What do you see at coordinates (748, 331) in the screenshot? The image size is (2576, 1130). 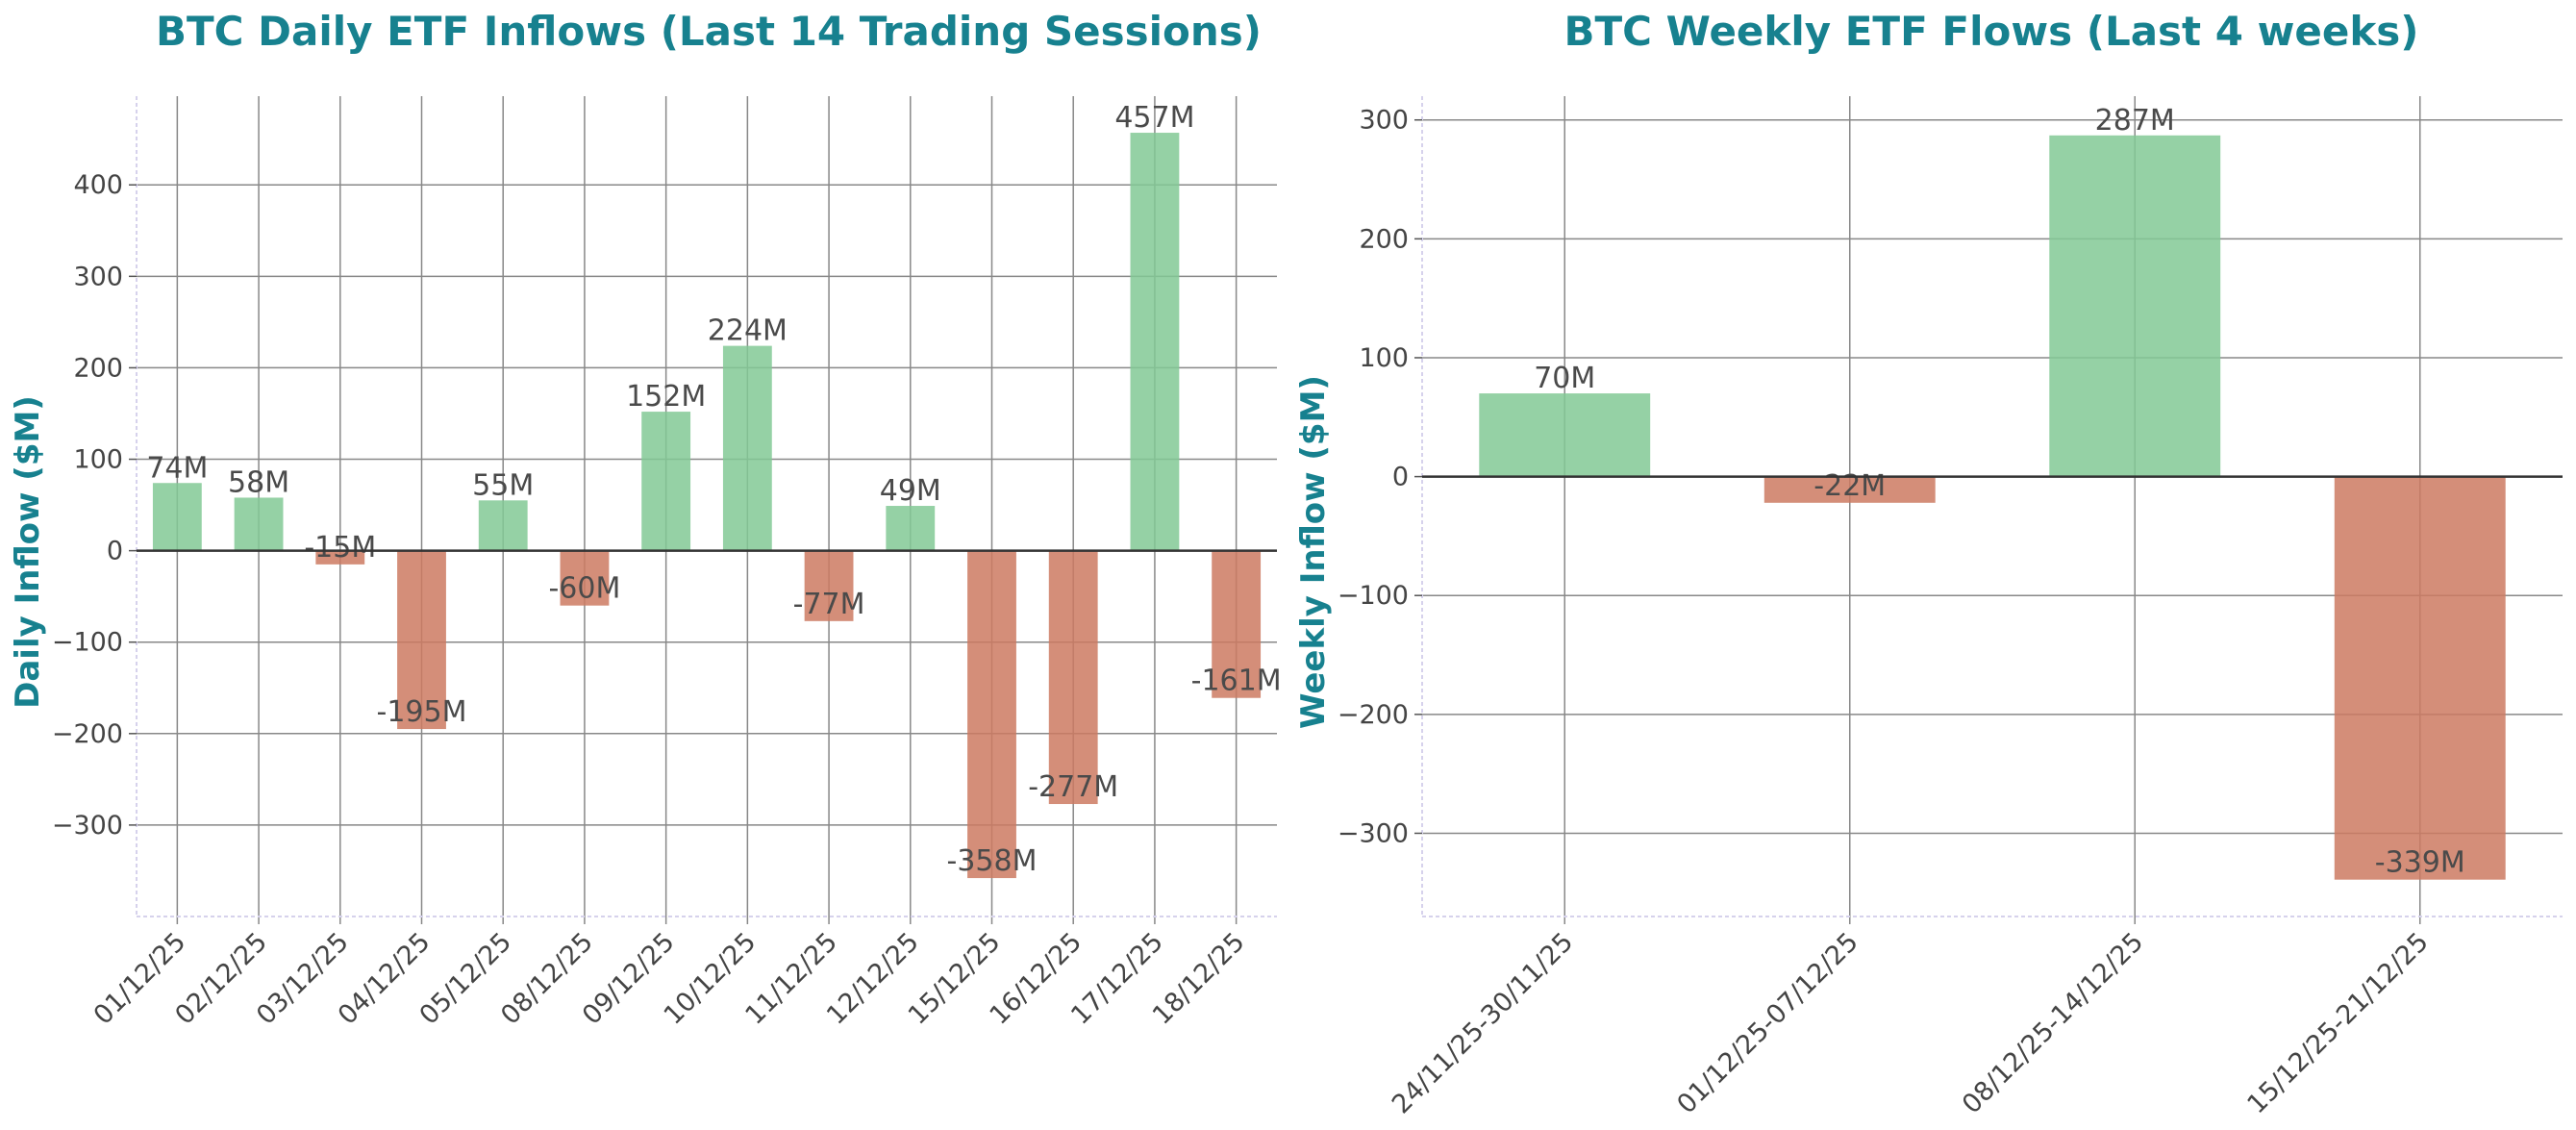 I see `data-label: 224M` at bounding box center [748, 331].